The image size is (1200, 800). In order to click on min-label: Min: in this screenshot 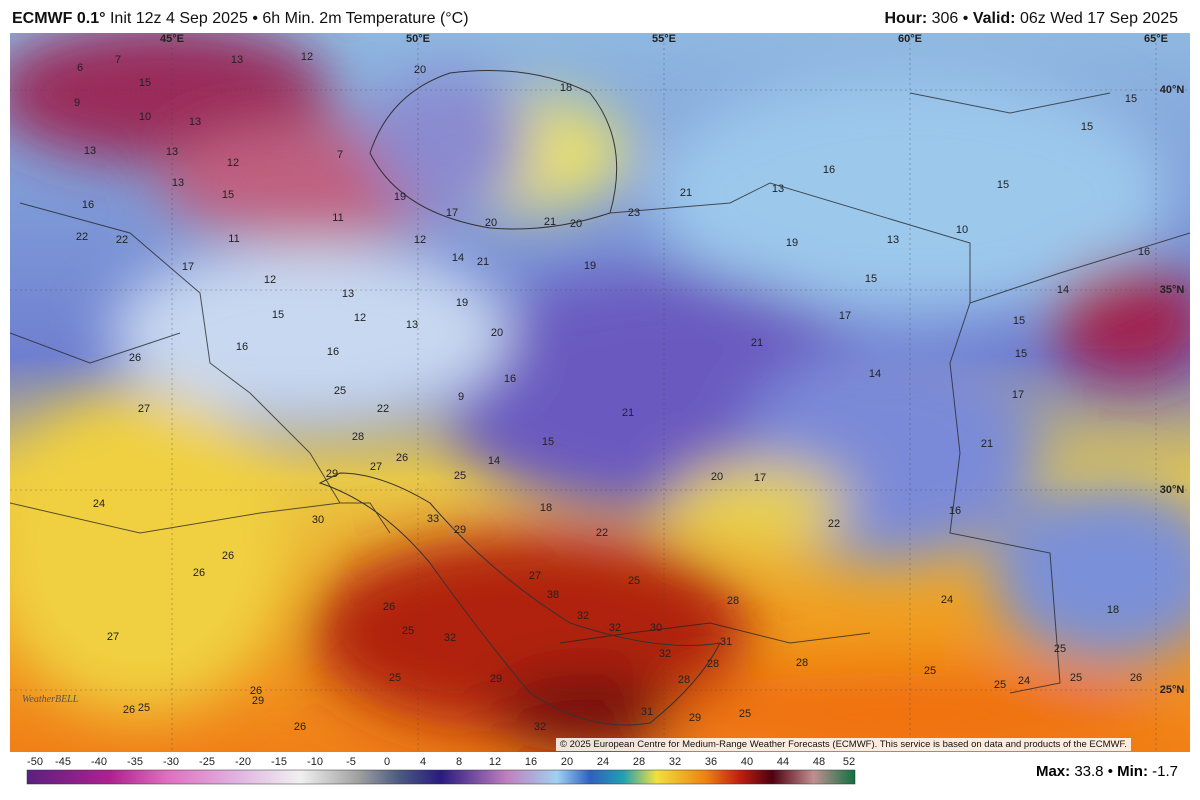, I will do `click(1132, 771)`.